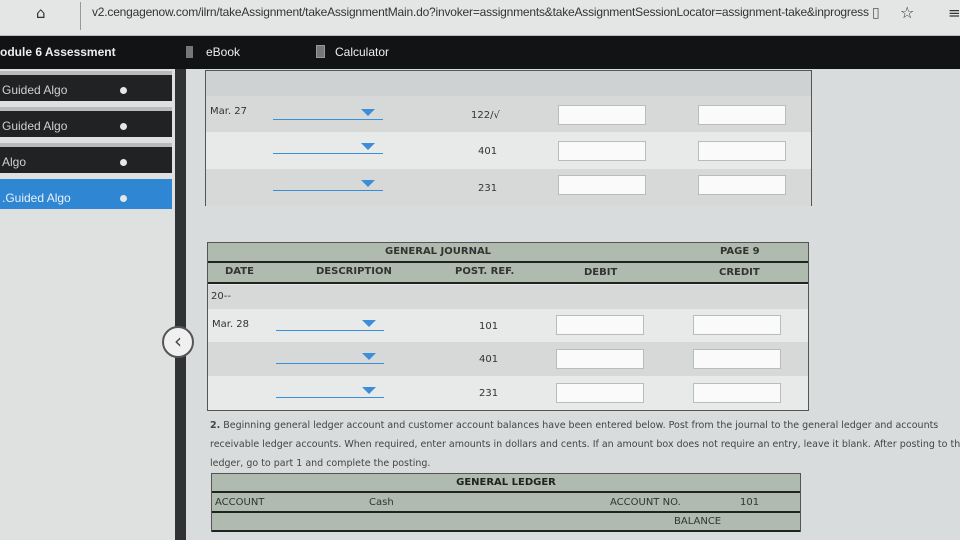  What do you see at coordinates (80, 16) in the screenshot?
I see `divider` at bounding box center [80, 16].